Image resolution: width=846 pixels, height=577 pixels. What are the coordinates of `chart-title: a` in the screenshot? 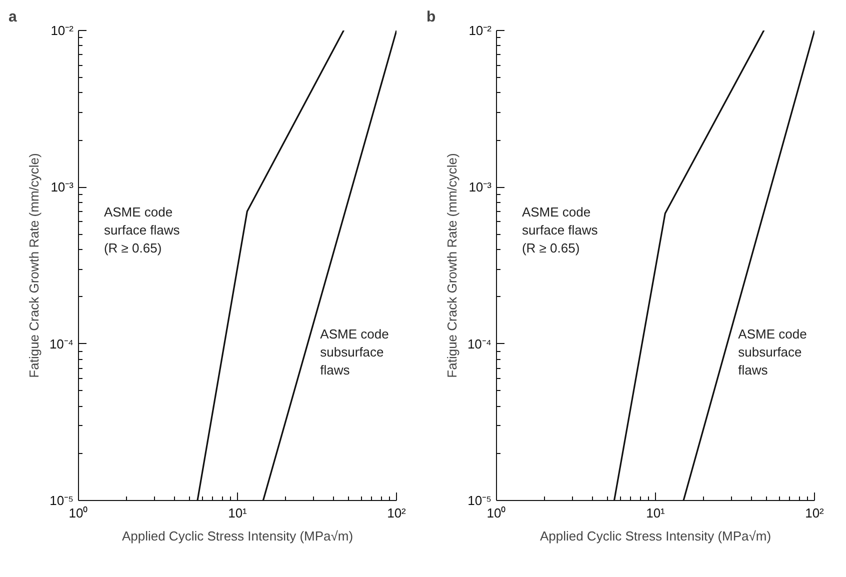 It's located at (13, 17).